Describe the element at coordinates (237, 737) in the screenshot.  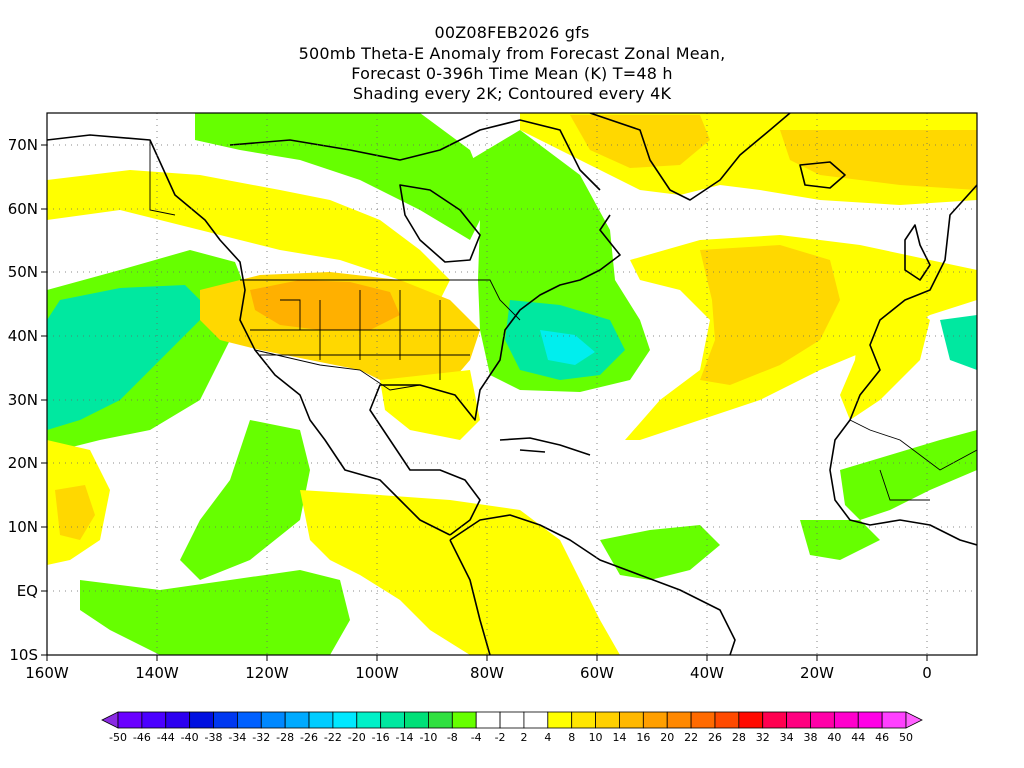
I see `colorbar-label: -34` at that location.